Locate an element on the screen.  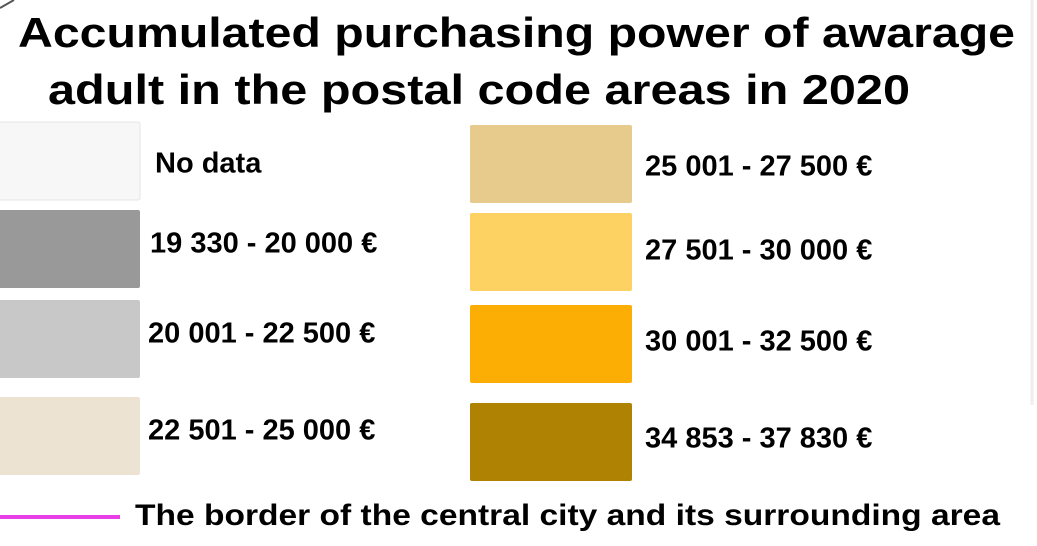
legend-label: 25 001 - 27 500 € is located at coordinates (758, 167).